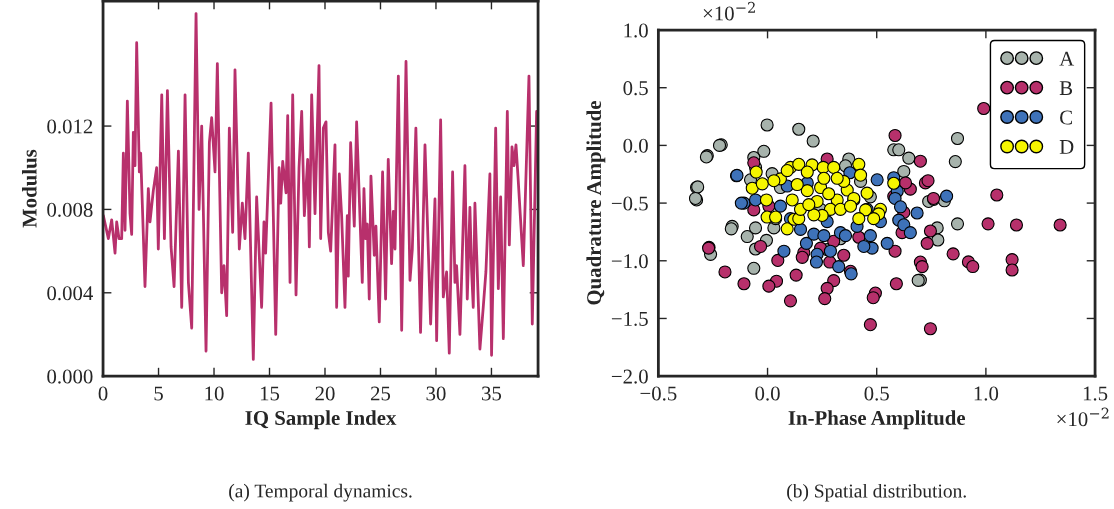 The image size is (1114, 509). I want to click on x-tick-label: 20, so click(325, 393).